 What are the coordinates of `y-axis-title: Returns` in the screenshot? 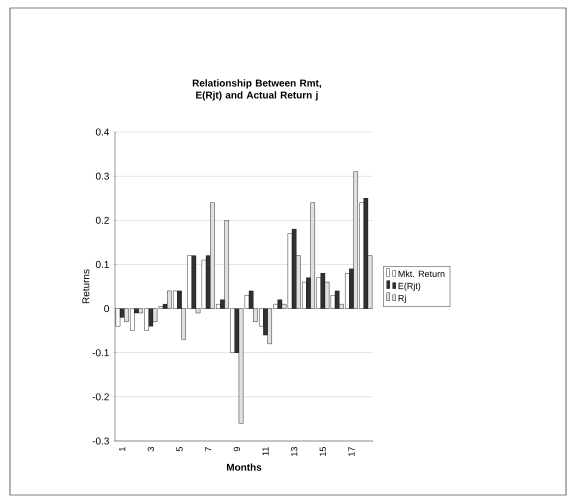 It's located at (86, 286).